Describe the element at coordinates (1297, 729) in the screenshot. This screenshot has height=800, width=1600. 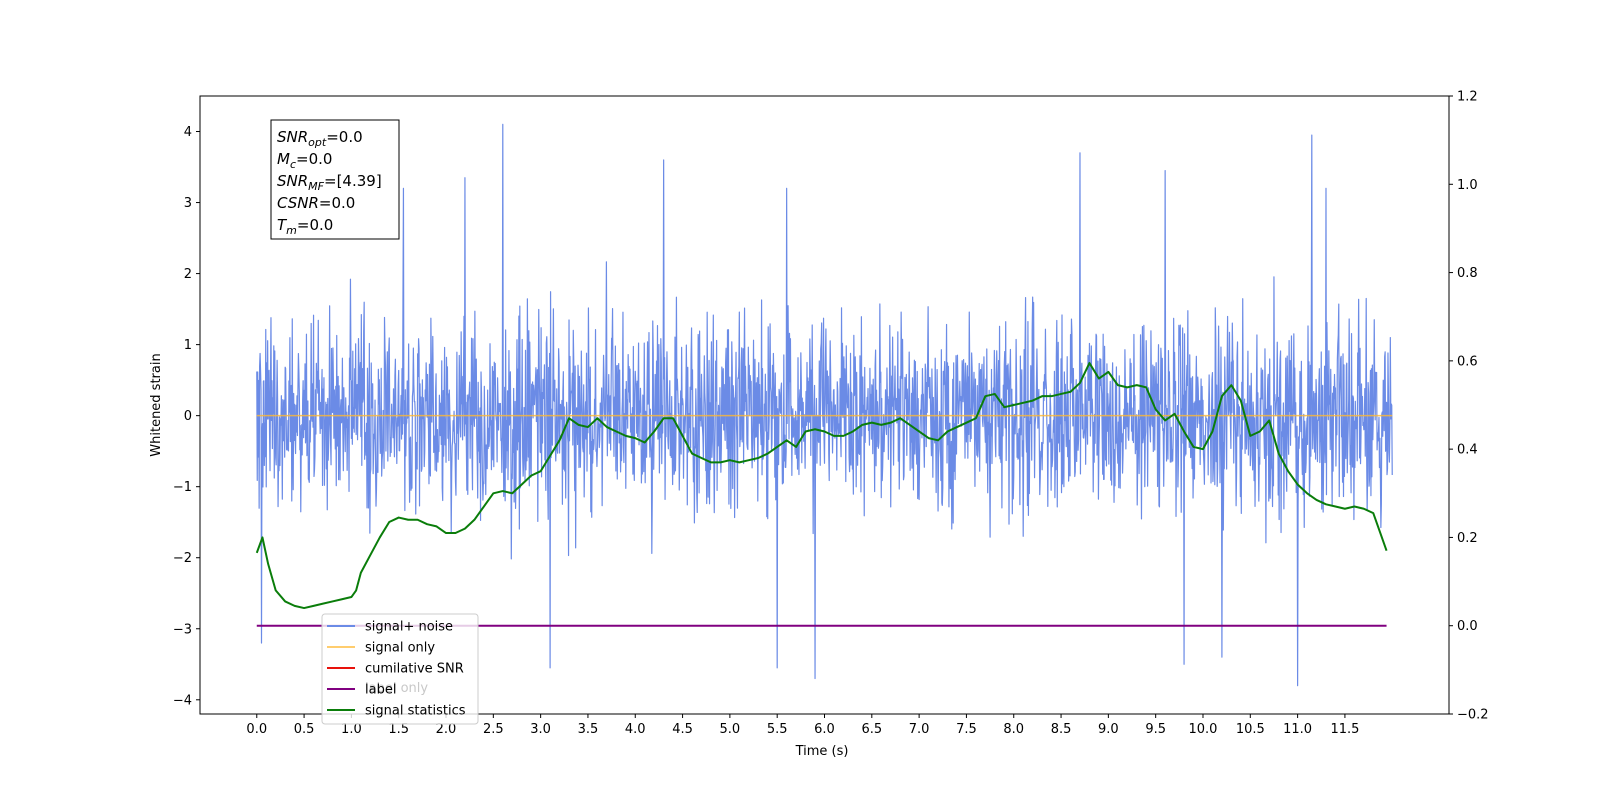
I see `x-tick-label: 11.0` at that location.